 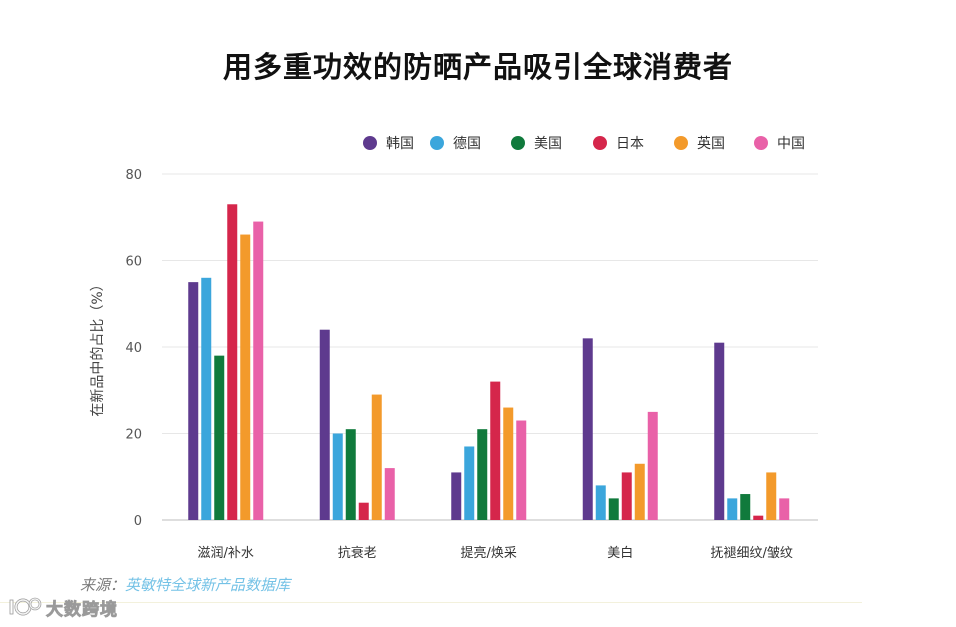 I want to click on legend-item-2: 德国, so click(x=455, y=144).